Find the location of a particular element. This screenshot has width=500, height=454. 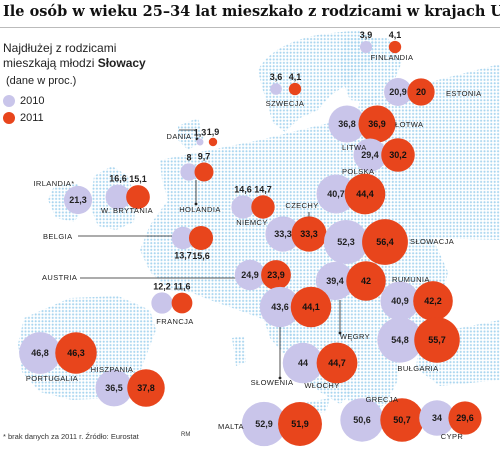

credit: RM is located at coordinates (186, 435).